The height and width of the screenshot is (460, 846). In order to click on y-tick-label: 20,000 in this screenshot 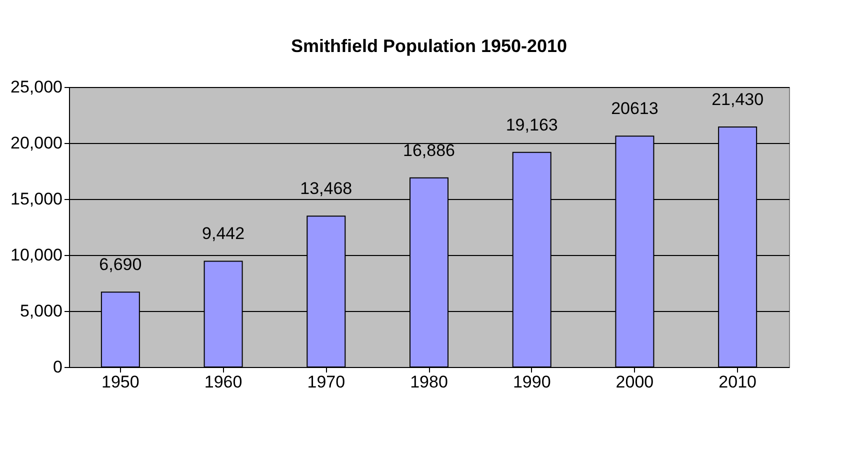, I will do `click(36, 143)`.